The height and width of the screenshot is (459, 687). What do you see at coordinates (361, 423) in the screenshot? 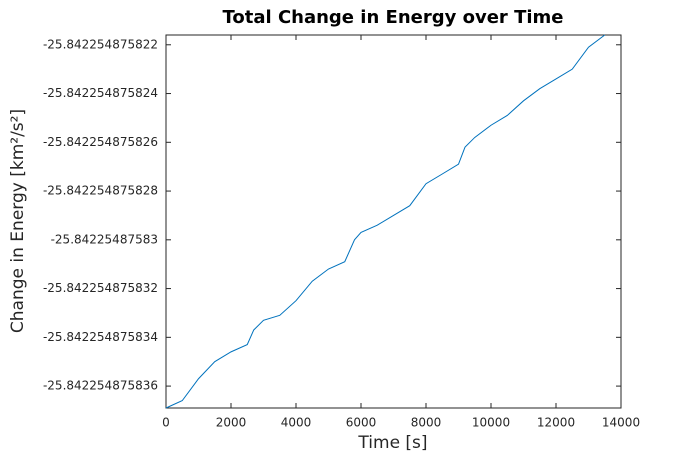
I see `x-tick-label: 6000` at bounding box center [361, 423].